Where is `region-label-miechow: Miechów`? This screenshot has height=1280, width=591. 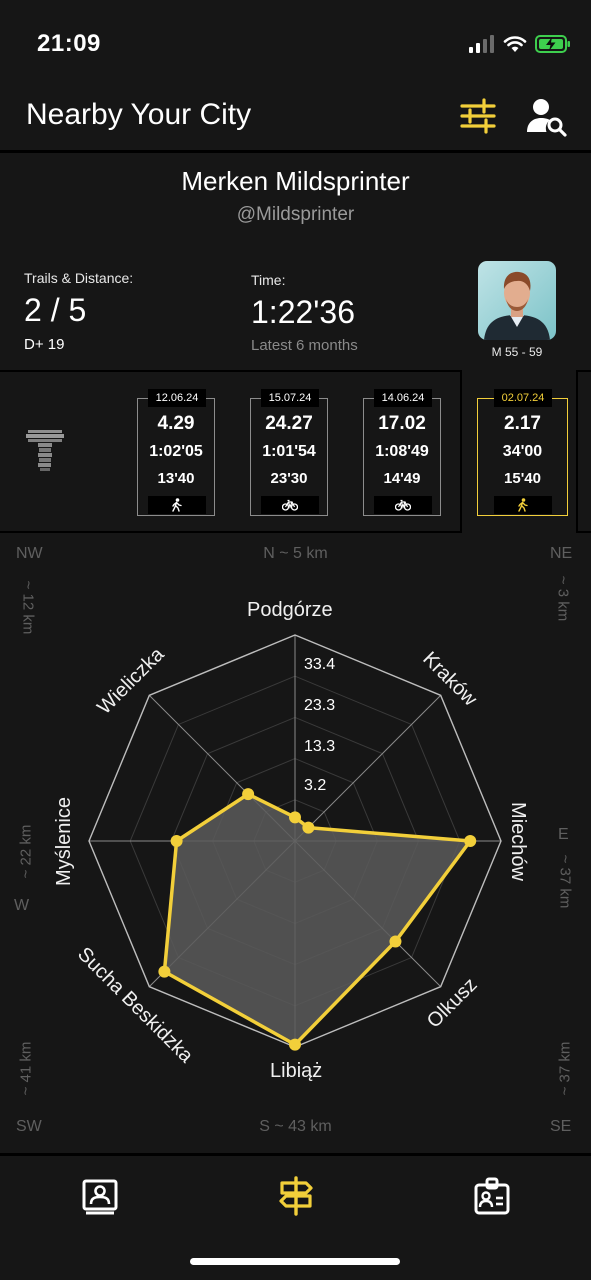
region-label-miechow: Miechów is located at coordinates (517, 841).